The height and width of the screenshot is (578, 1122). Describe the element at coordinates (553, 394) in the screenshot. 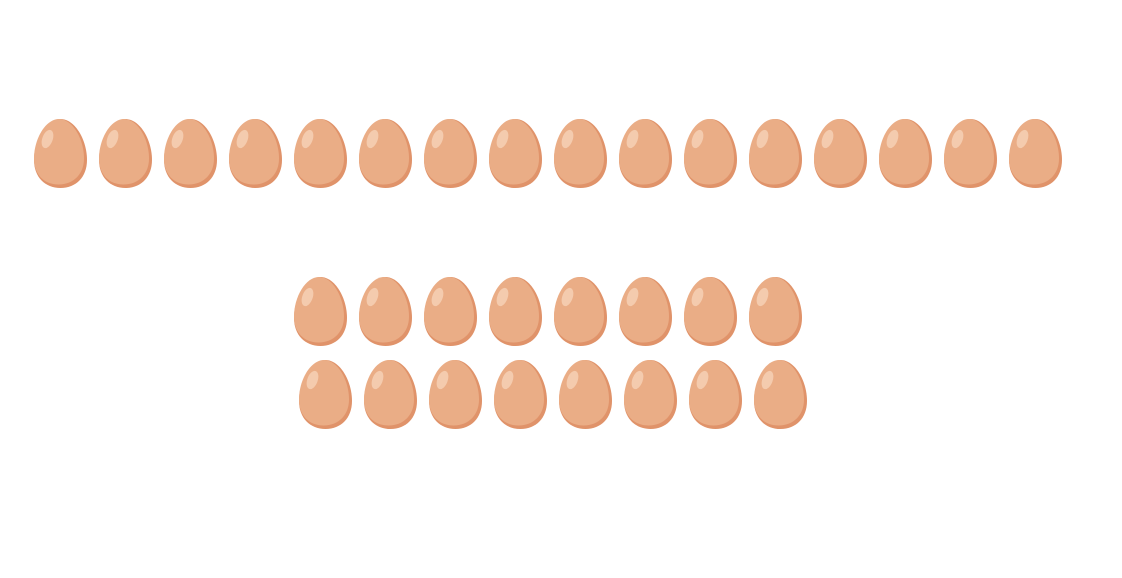

I see `egg-row-bottom` at that location.